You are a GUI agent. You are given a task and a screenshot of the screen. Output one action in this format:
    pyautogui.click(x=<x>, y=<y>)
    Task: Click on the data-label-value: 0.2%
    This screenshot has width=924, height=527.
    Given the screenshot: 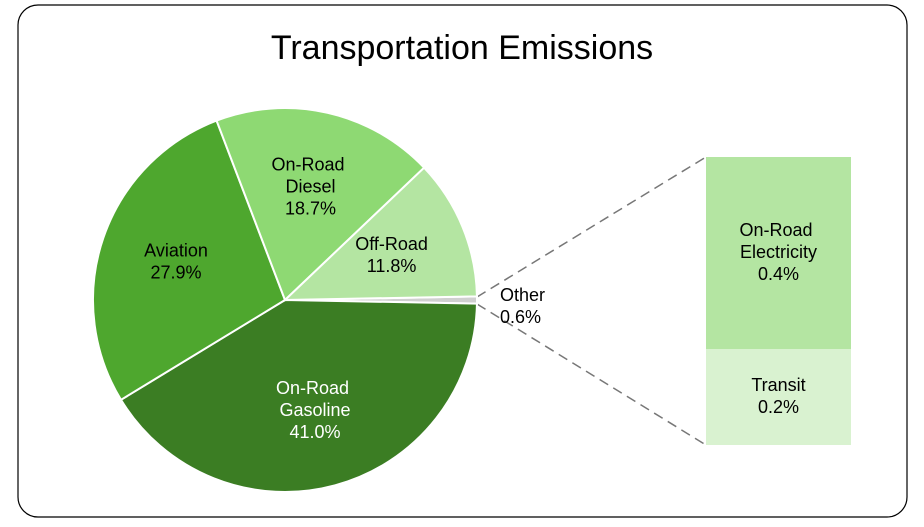 What is the action you would take?
    pyautogui.click(x=778, y=407)
    